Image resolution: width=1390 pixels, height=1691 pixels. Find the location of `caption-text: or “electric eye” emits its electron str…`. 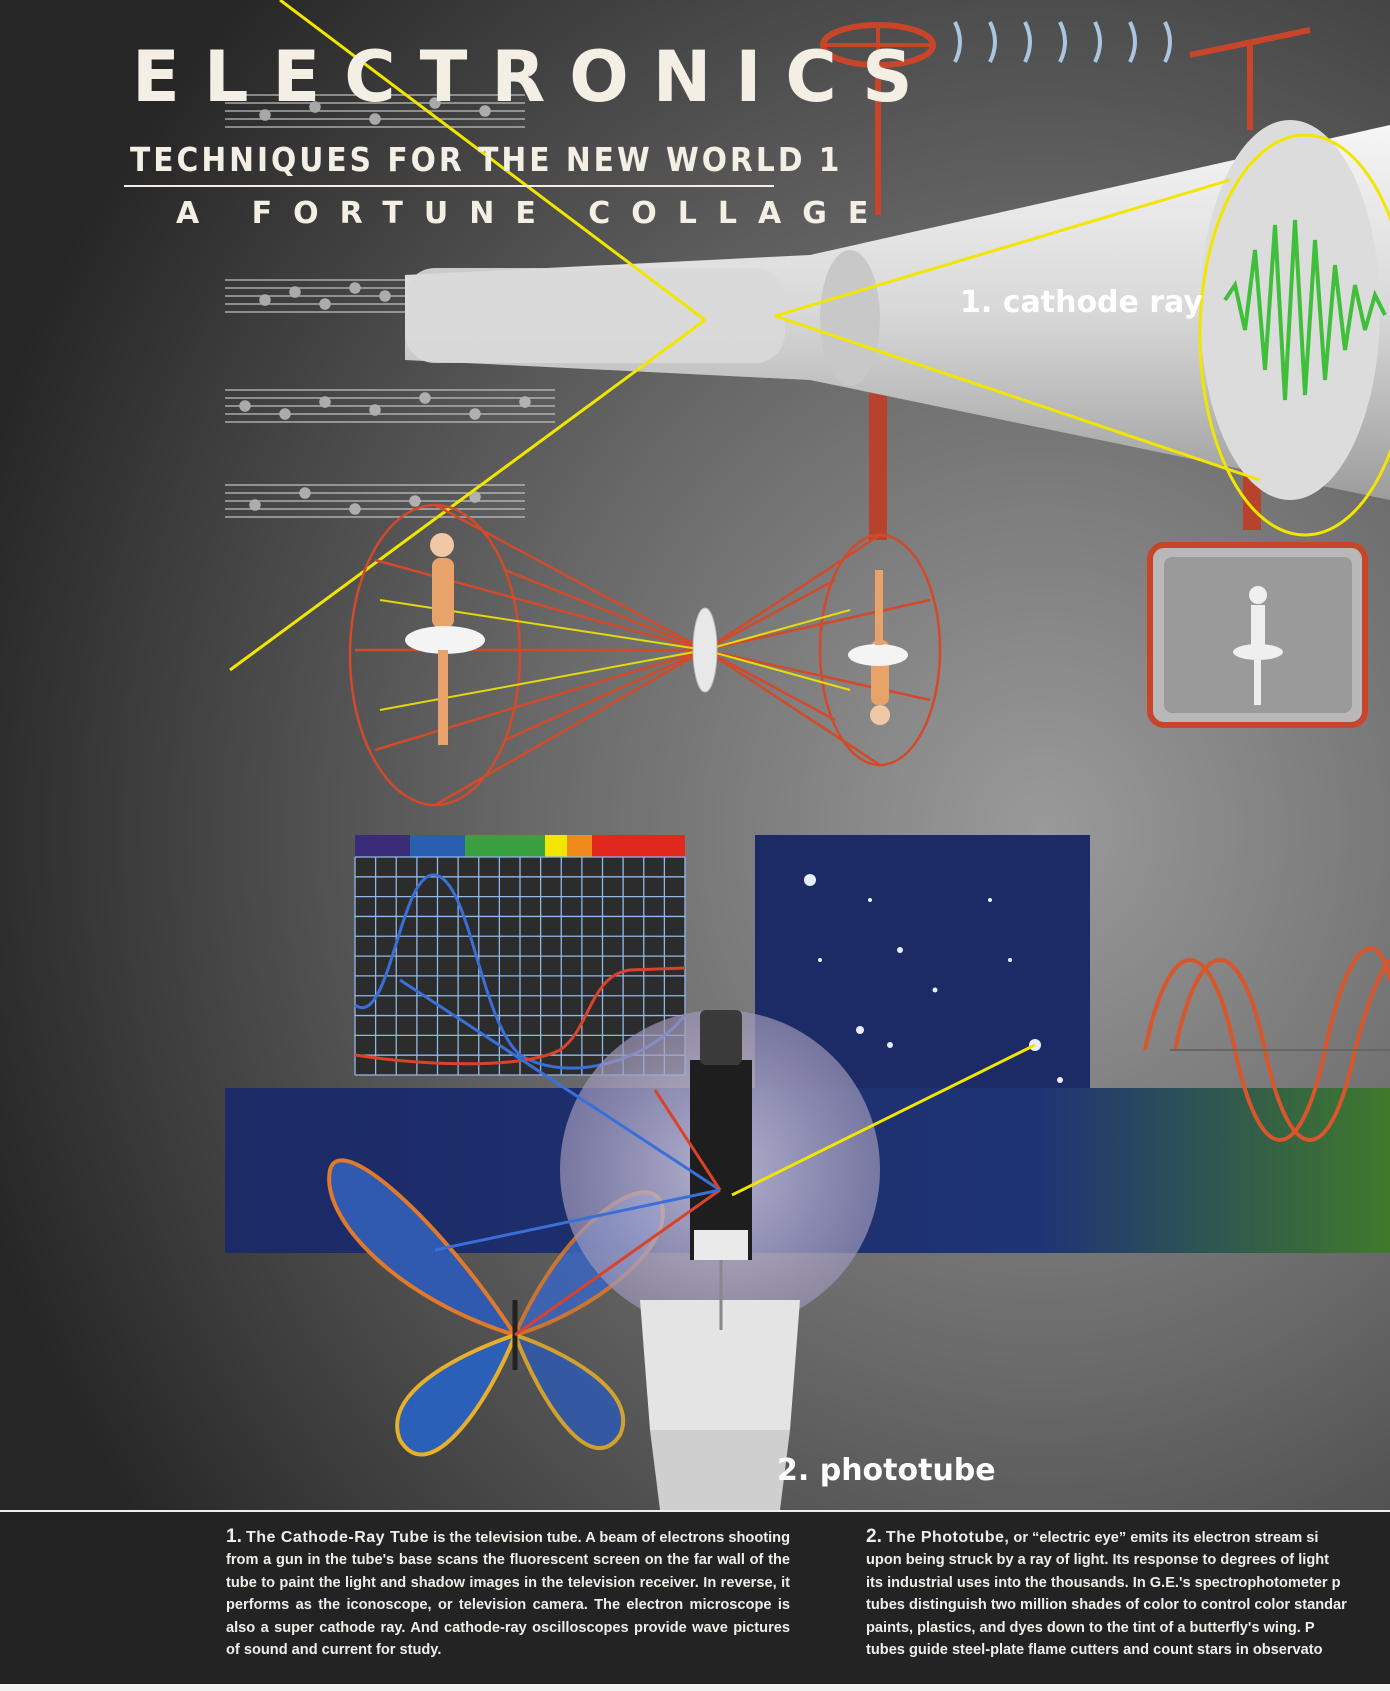

caption-text: or “electric eye” emits its electron str… is located at coordinates (1164, 1538).